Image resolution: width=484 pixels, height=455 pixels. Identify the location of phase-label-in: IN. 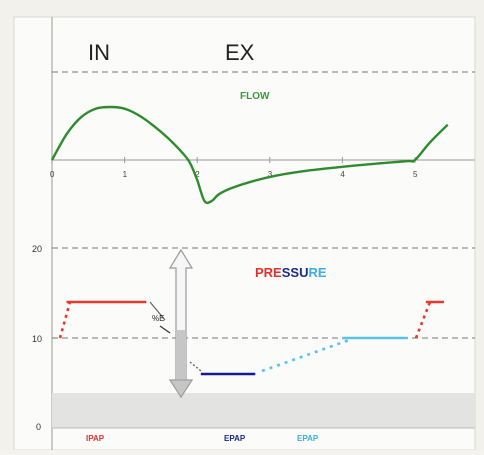
(99, 52).